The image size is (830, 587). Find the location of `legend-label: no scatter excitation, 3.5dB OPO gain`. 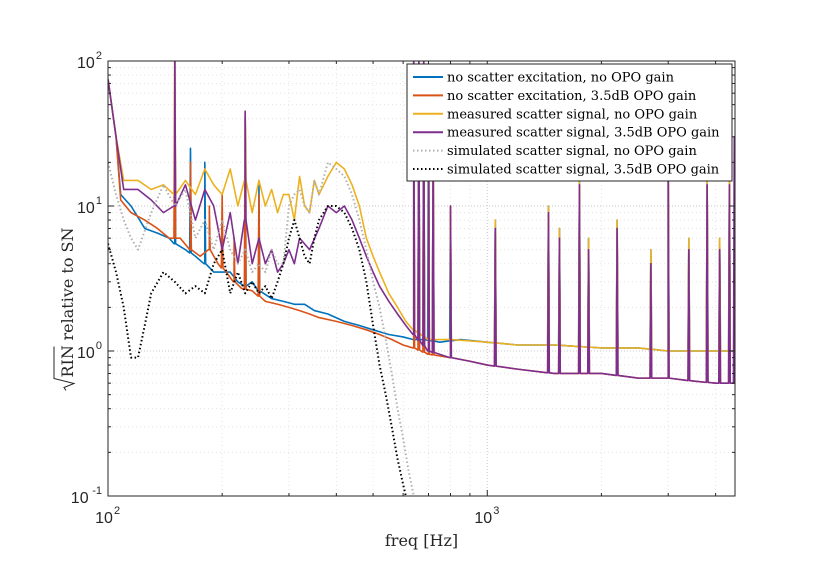

legend-label: no scatter excitation, 3.5dB OPO gain is located at coordinates (572, 96).